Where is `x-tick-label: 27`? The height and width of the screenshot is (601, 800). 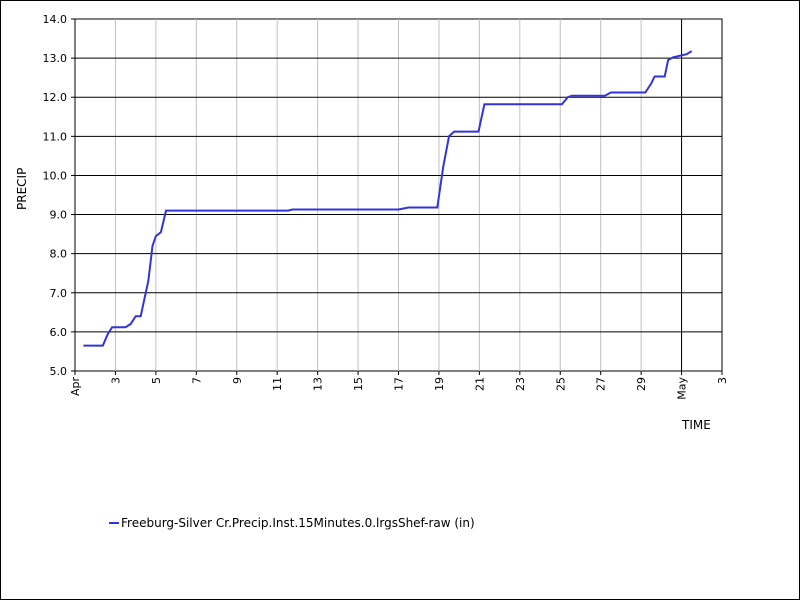 x-tick-label: 27 is located at coordinates (601, 384).